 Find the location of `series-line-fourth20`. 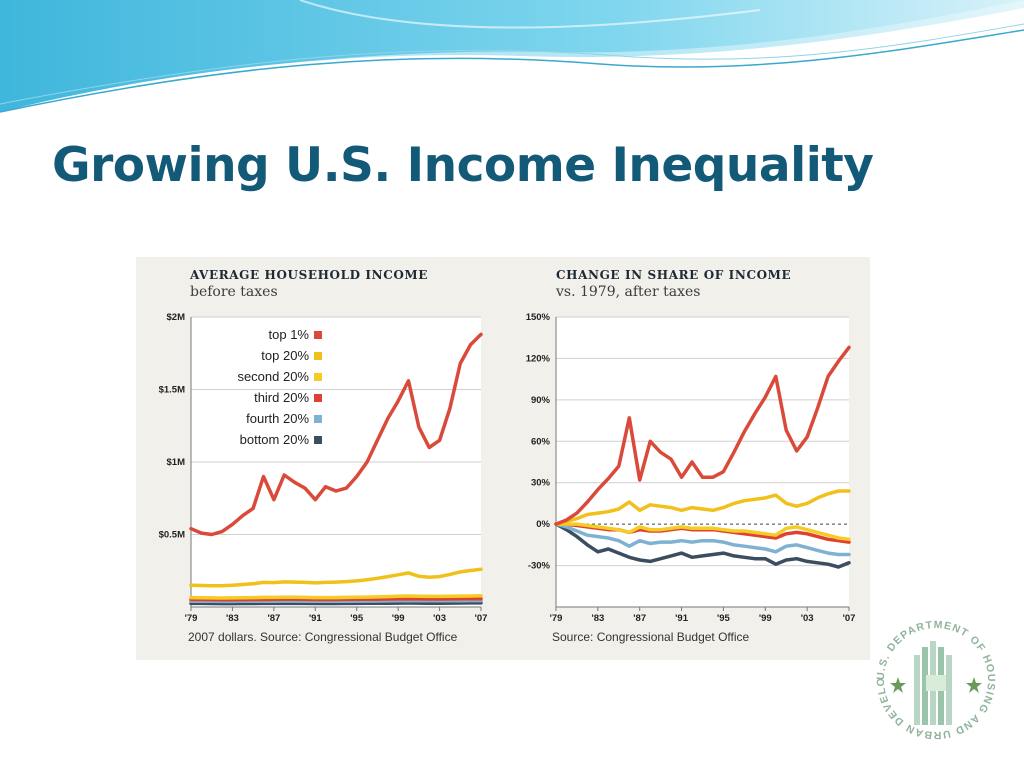

series-line-fourth20 is located at coordinates (702, 539).